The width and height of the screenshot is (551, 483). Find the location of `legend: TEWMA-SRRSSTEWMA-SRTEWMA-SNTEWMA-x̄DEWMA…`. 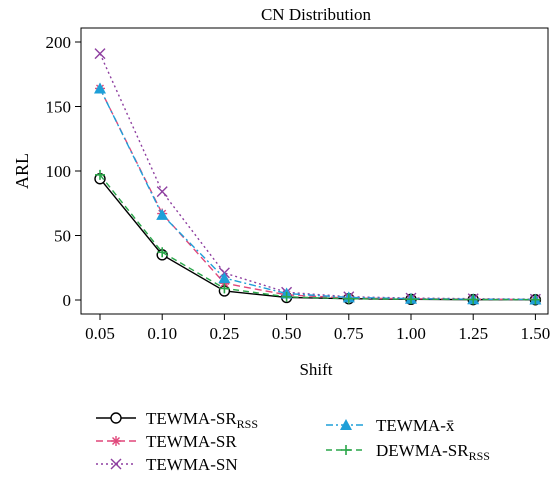

legend: TEWMA-SRRSSTEWMA-SRTEWMA-SNTEWMA-x̄DEWMA… is located at coordinates (293, 441).